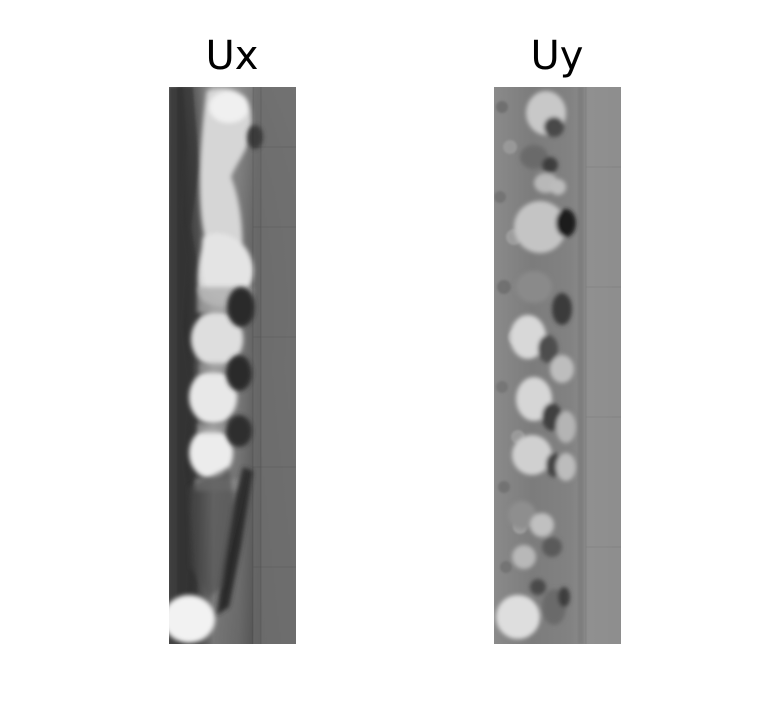 This screenshot has width=770, height=724. What do you see at coordinates (557, 365) in the screenshot?
I see `uy-field-image` at bounding box center [557, 365].